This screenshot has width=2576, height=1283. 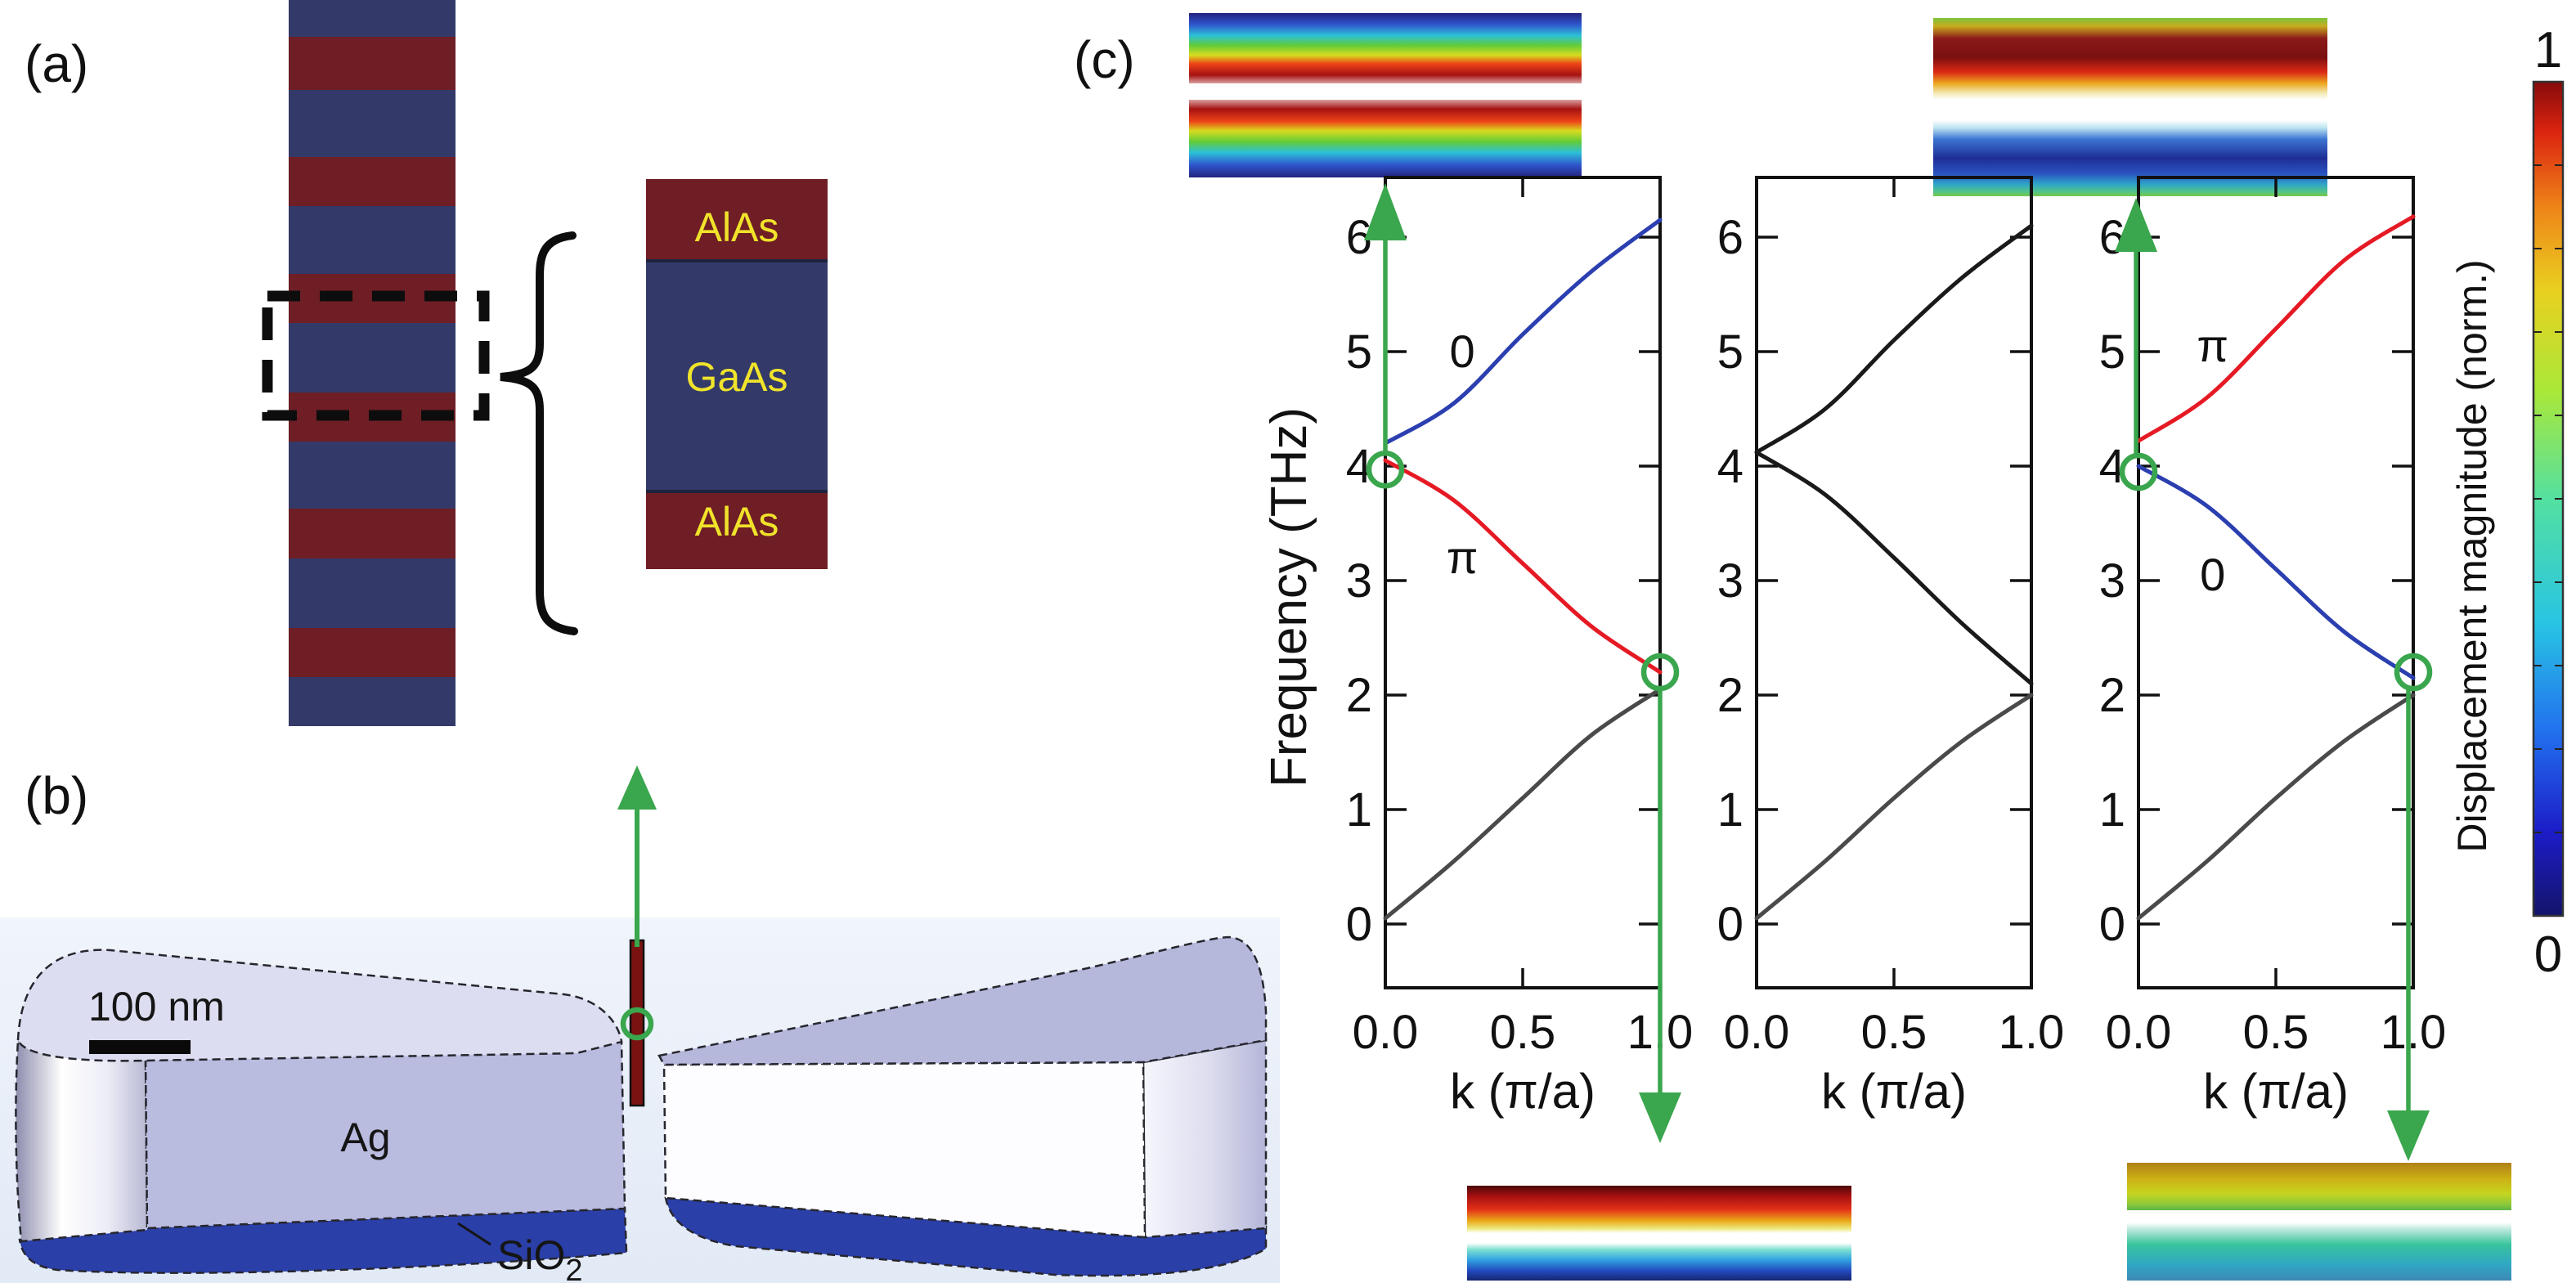 I want to click on scale-bar-label: 100 nm, so click(x=156, y=1007).